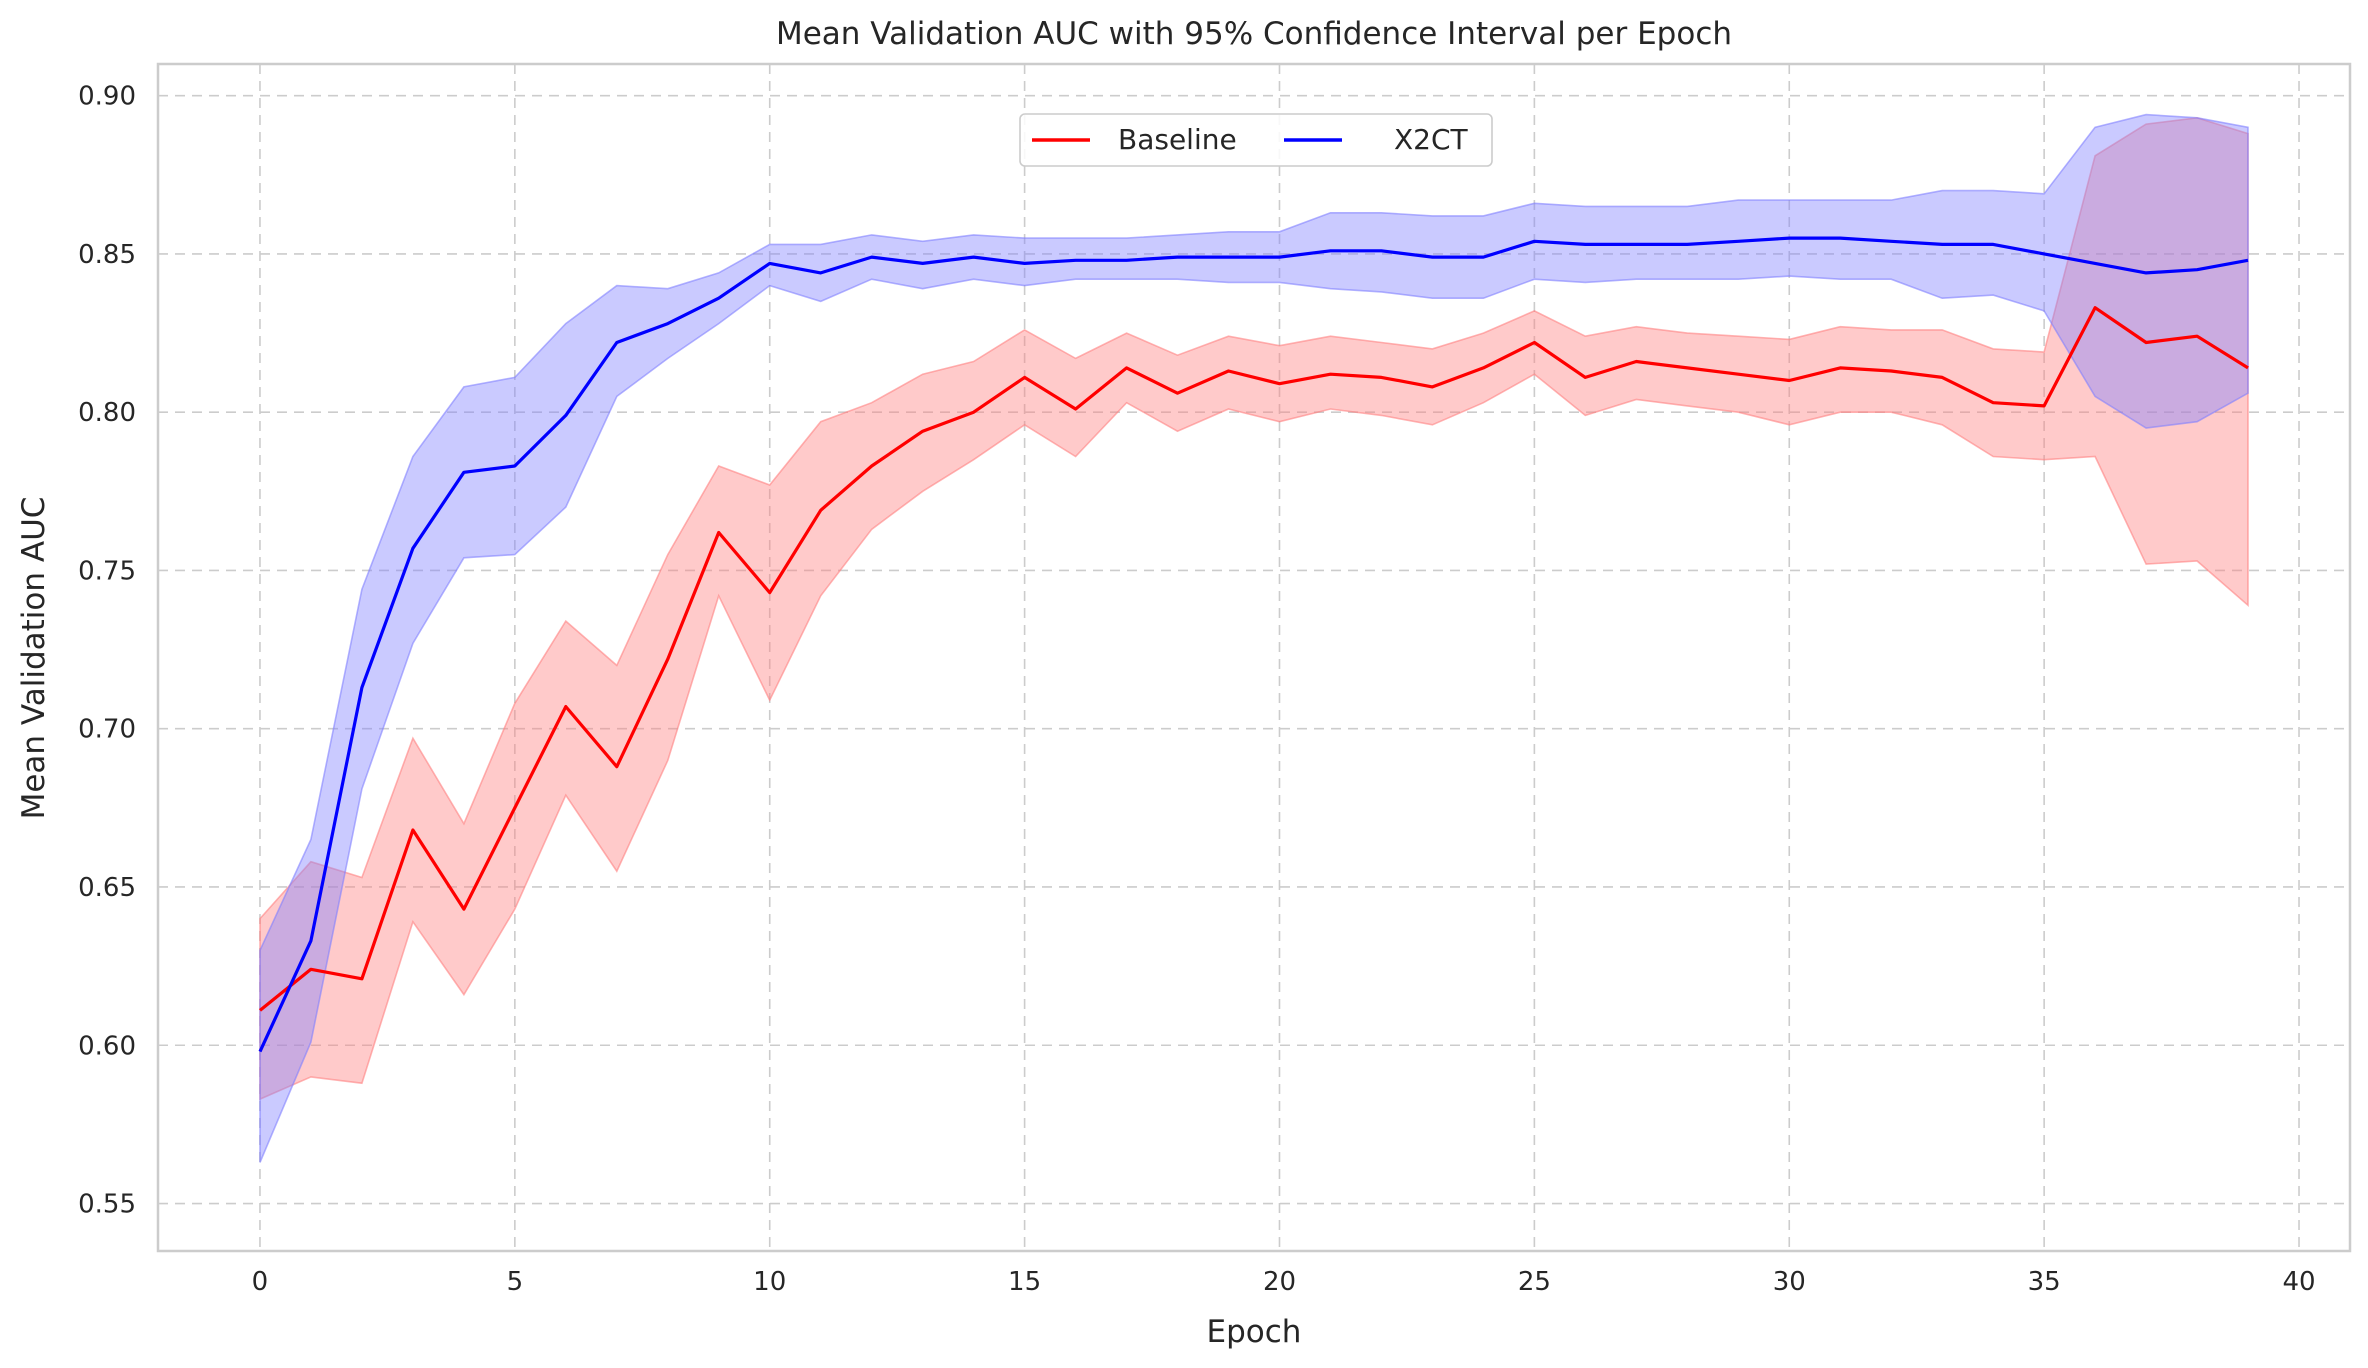  What do you see at coordinates (107, 97) in the screenshot?
I see `y-tick-label: 0.90` at bounding box center [107, 97].